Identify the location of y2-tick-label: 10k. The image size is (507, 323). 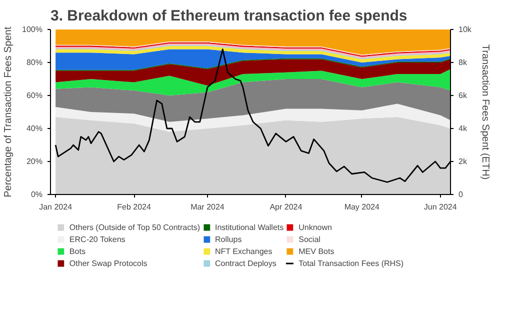
(465, 29).